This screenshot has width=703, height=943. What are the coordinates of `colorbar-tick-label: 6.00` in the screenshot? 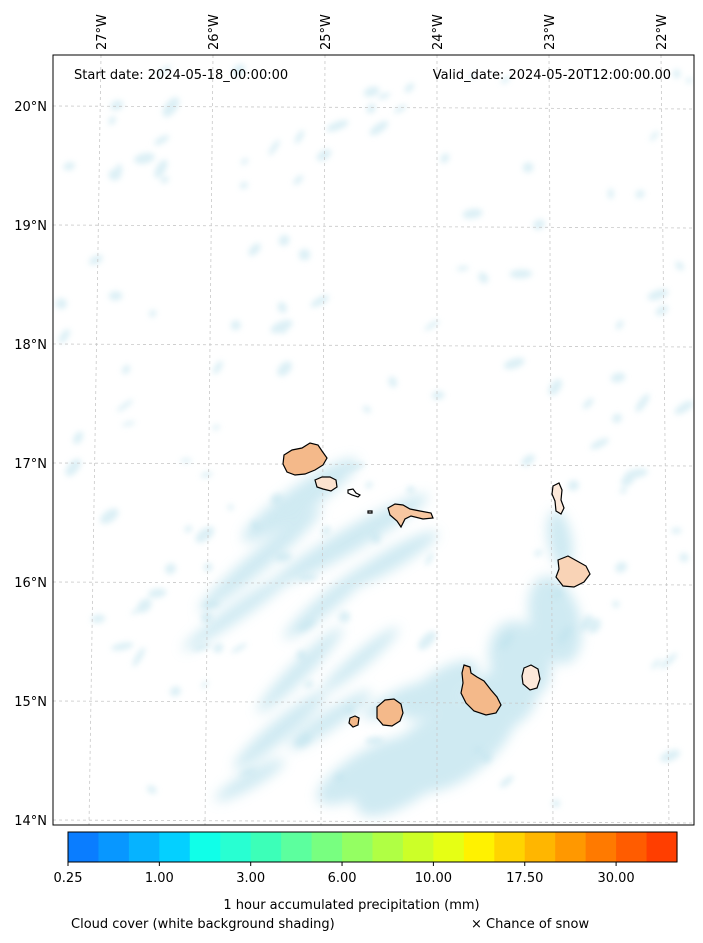 It's located at (342, 878).